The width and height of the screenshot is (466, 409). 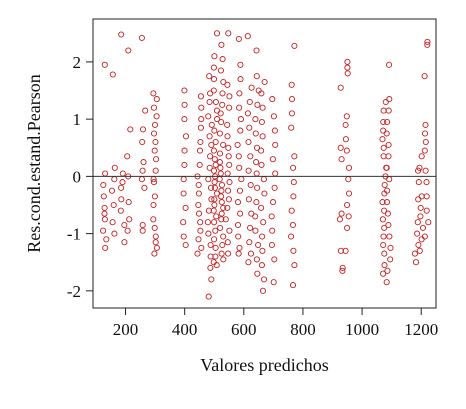 What do you see at coordinates (185, 329) in the screenshot?
I see `x-tick-label: 400` at bounding box center [185, 329].